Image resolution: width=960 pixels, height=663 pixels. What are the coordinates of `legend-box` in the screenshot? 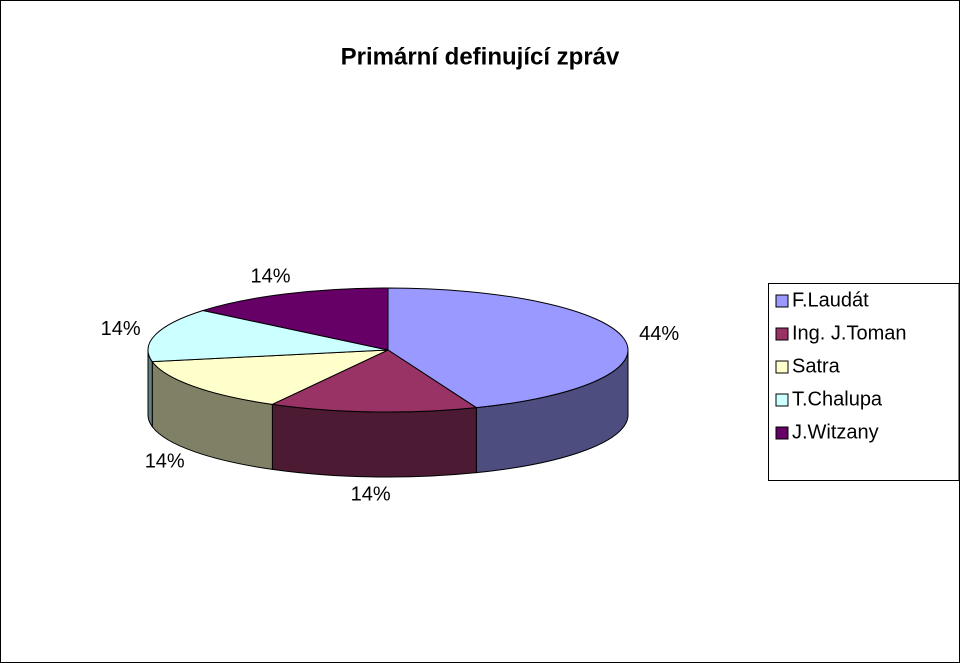 It's located at (864, 382).